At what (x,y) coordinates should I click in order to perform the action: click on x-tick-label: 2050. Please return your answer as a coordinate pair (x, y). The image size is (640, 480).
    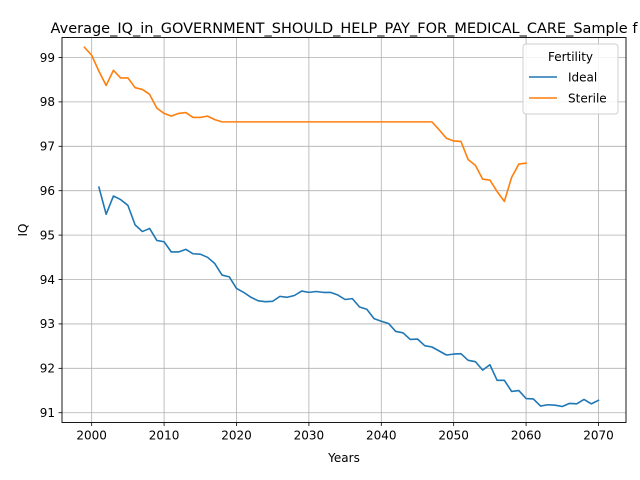
    Looking at the image, I should click on (453, 436).